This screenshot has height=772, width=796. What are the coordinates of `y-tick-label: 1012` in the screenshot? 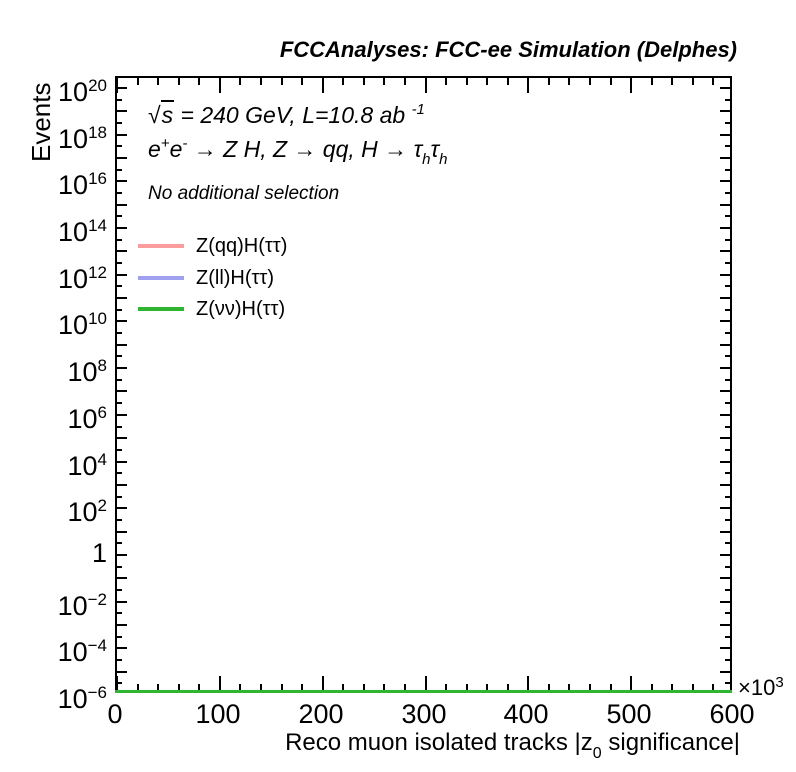 It's located at (53, 276).